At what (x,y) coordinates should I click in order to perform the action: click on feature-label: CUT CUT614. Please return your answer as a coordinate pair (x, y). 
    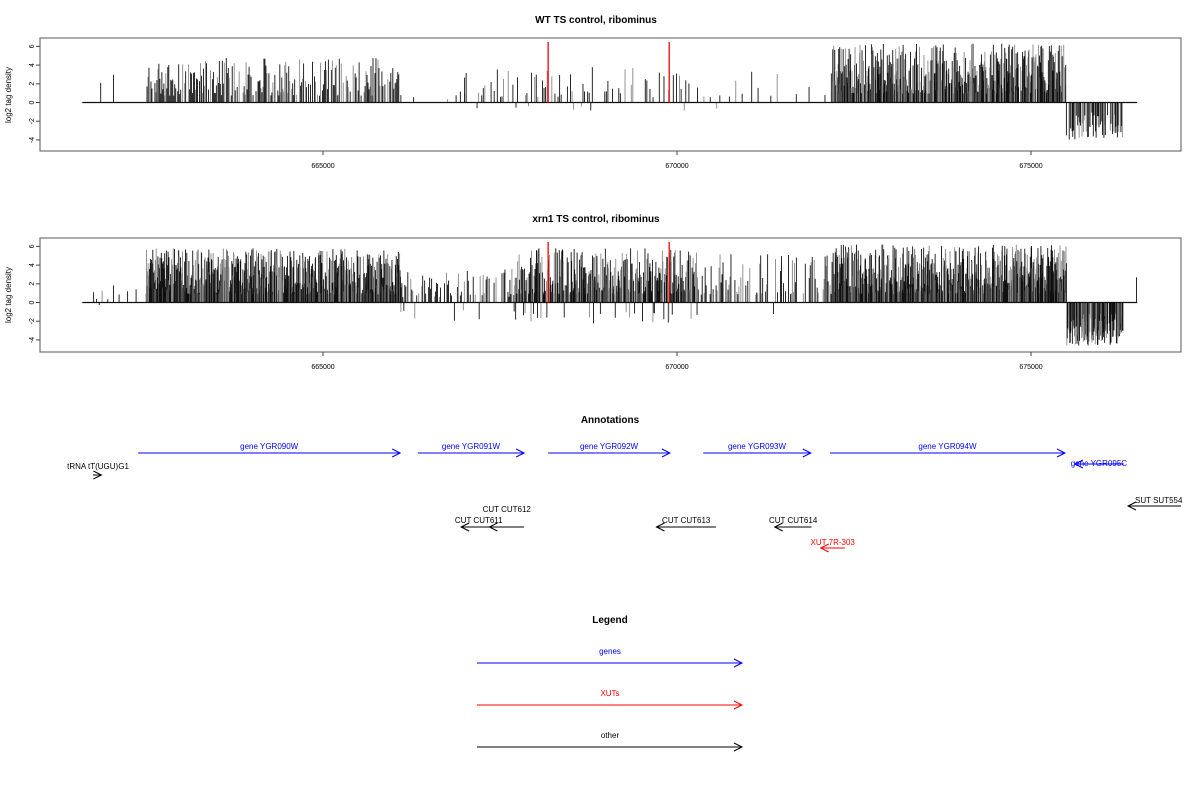
    Looking at the image, I should click on (793, 520).